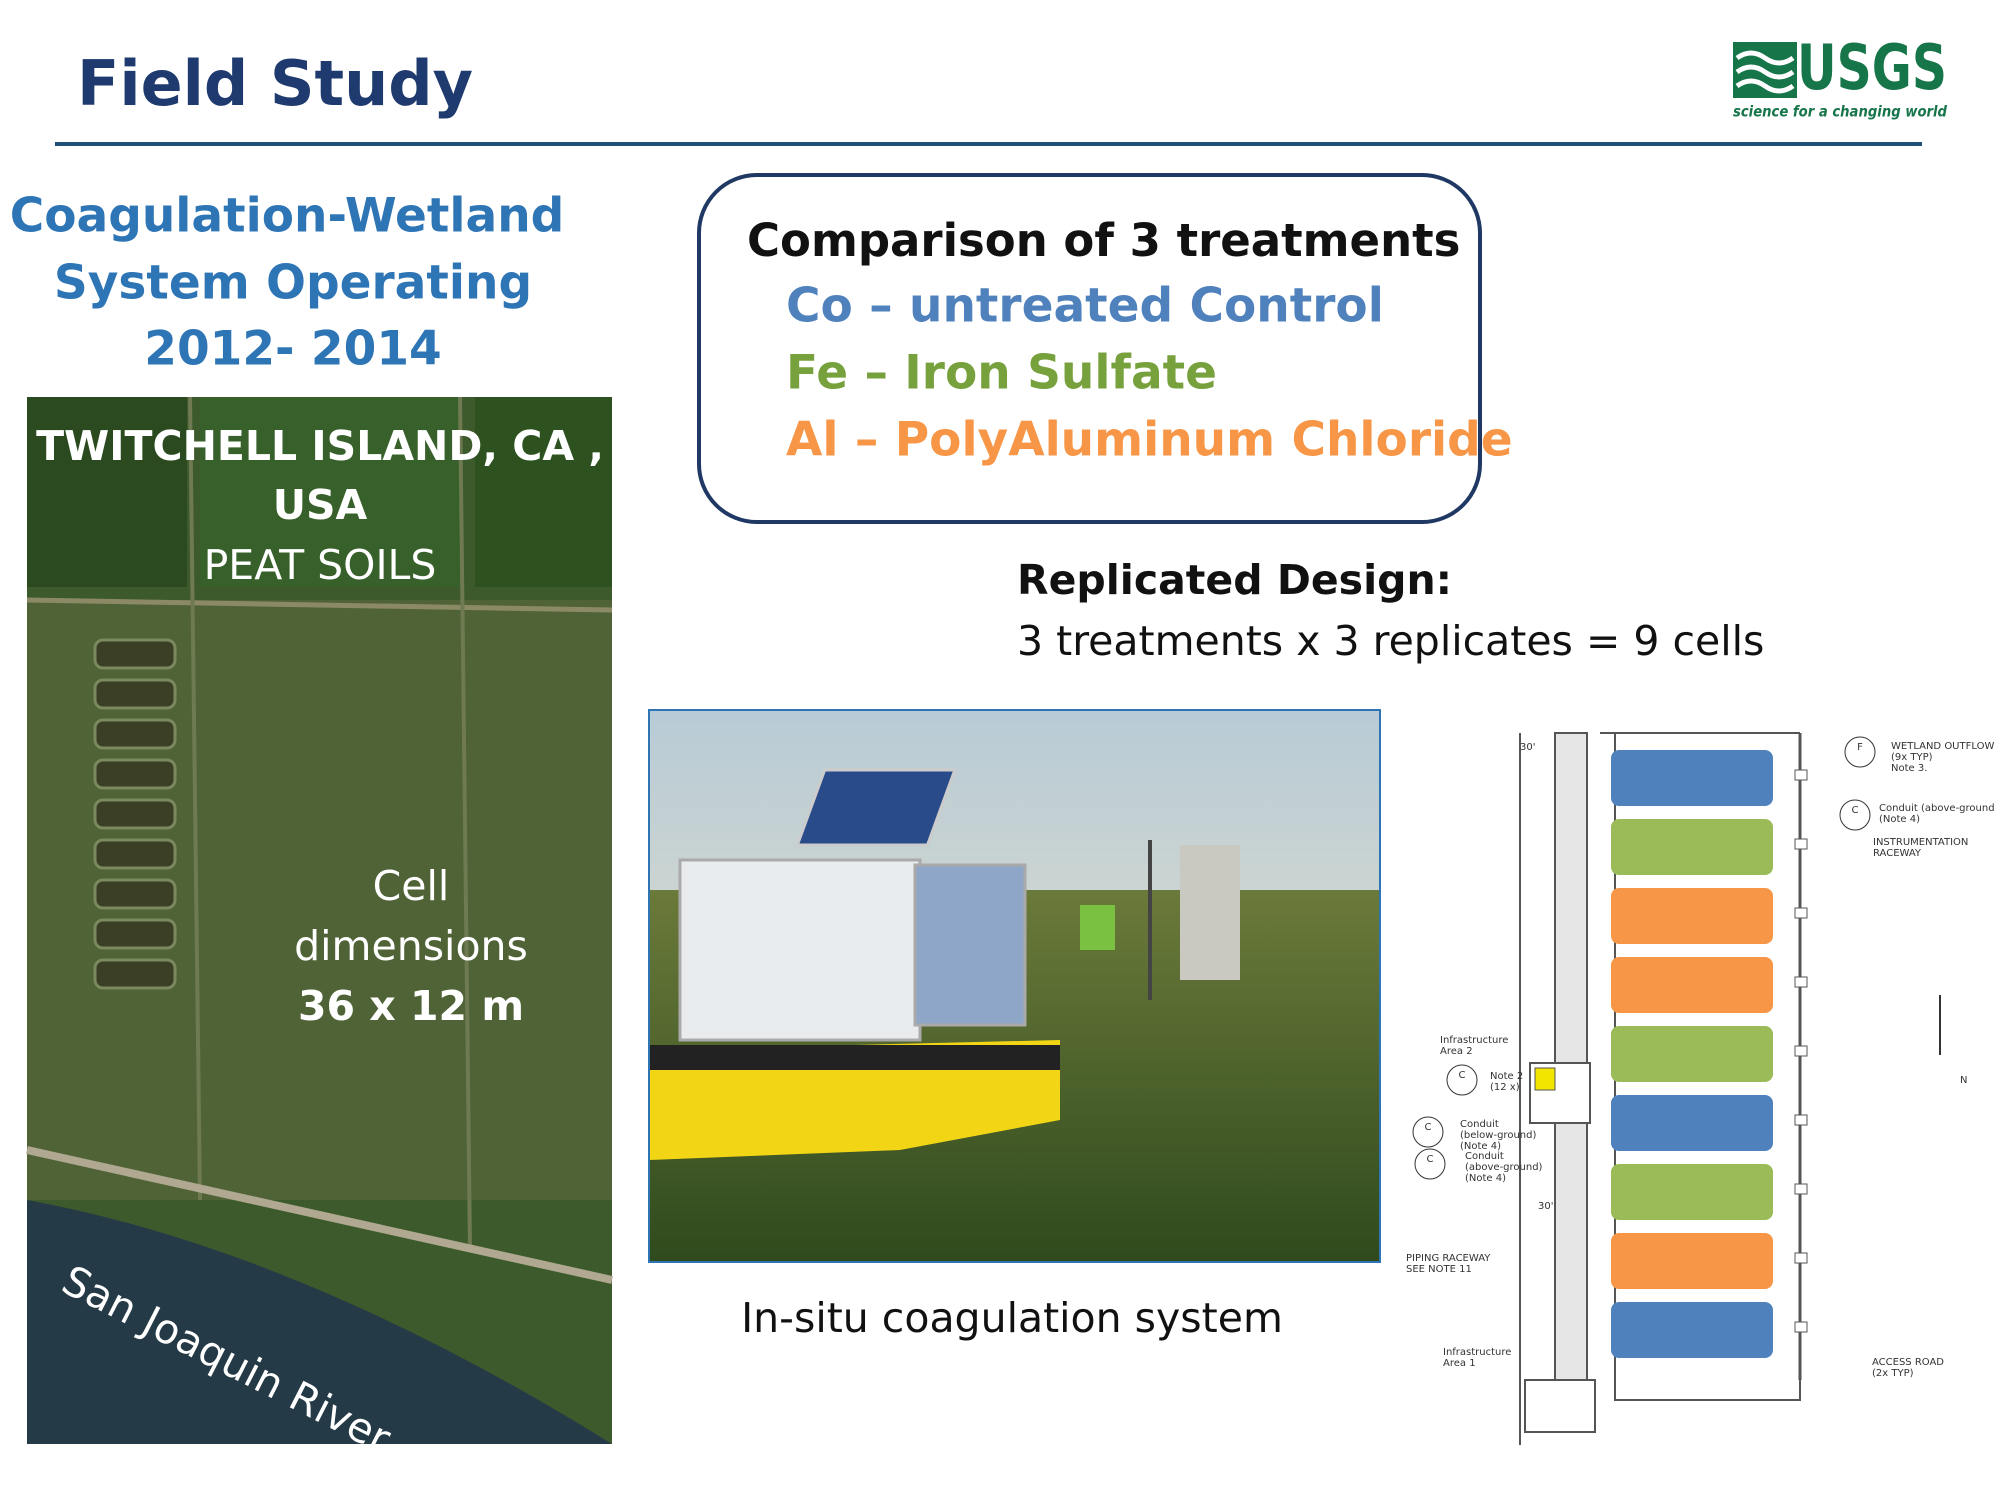  I want to click on symbol-letter: F, so click(1860, 747).